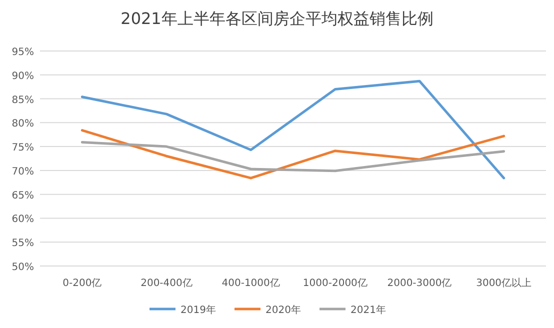  I want to click on x-tick-label: 200-400亿, so click(166, 283).